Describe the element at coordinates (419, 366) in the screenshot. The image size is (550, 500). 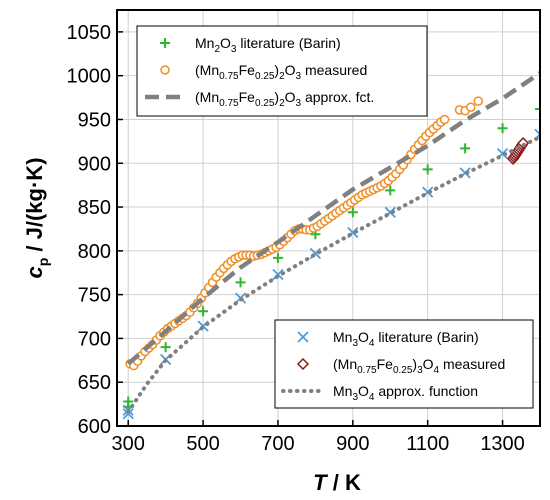
I see `legend-label: (Mn0.75Fe0.25)3O4 measured` at that location.